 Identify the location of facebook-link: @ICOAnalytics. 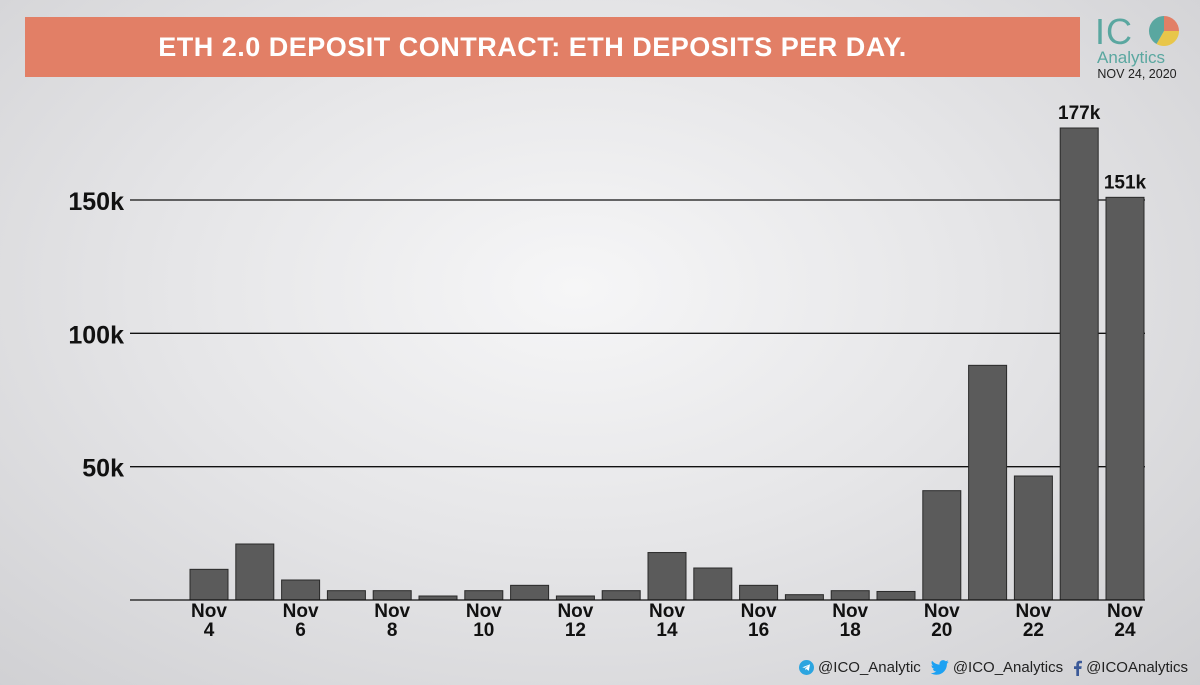
(1130, 667).